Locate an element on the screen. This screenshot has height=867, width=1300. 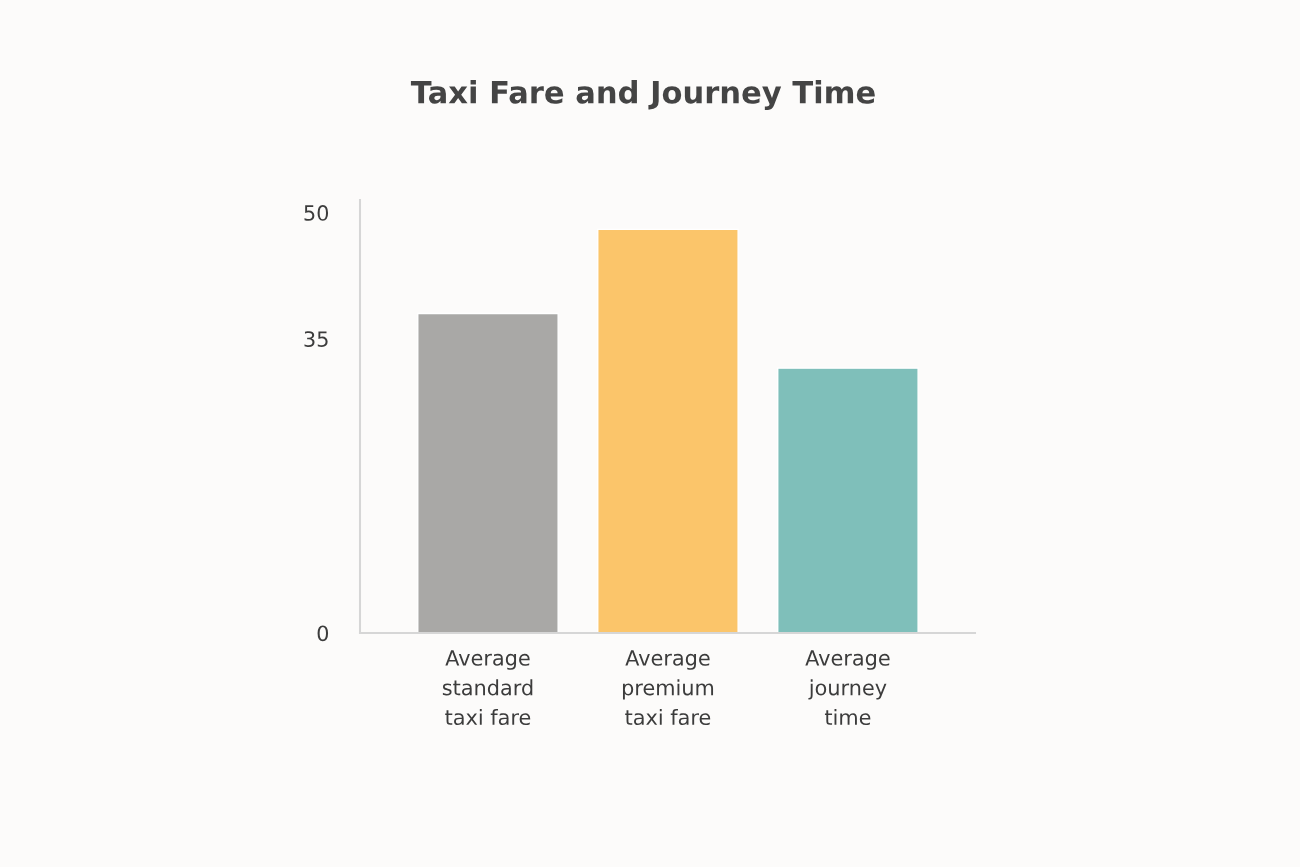
y-tick-label: 35 is located at coordinates (316, 339).